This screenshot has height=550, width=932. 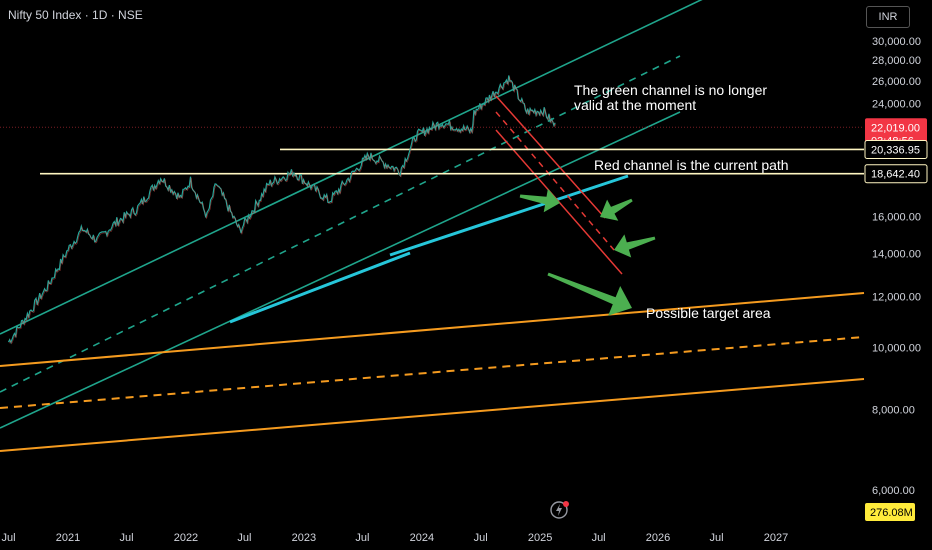 I want to click on x-tick-label-4: Jul, so click(x=244, y=538).